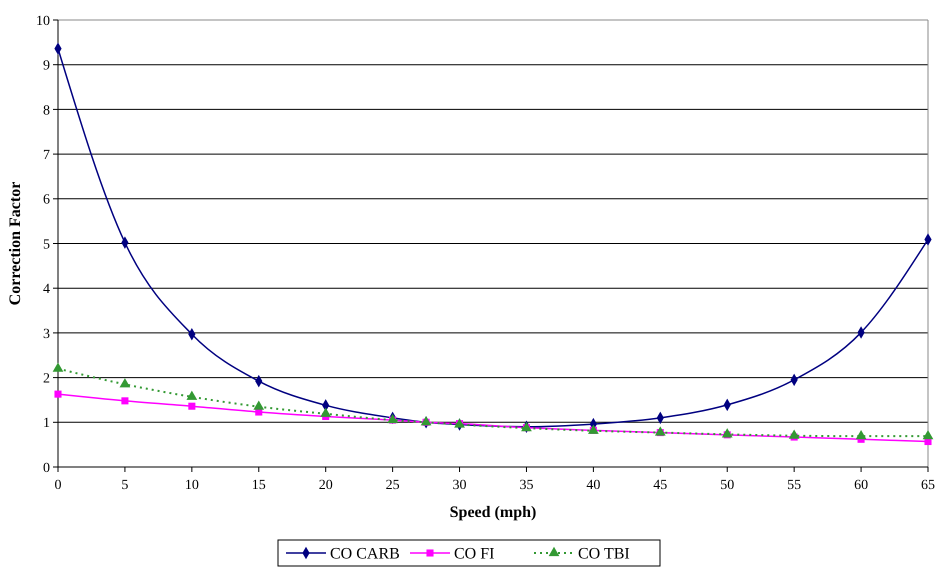 The width and height of the screenshot is (938, 570). What do you see at coordinates (46, 290) in the screenshot?
I see `y-tick-label: 4` at bounding box center [46, 290].